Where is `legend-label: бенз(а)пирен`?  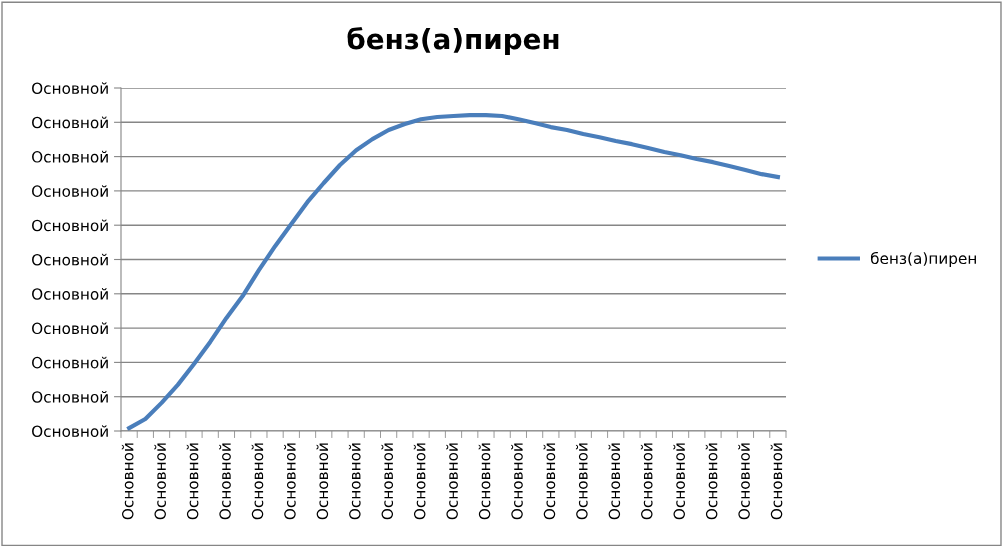 legend-label: бенз(а)пирен is located at coordinates (923, 259).